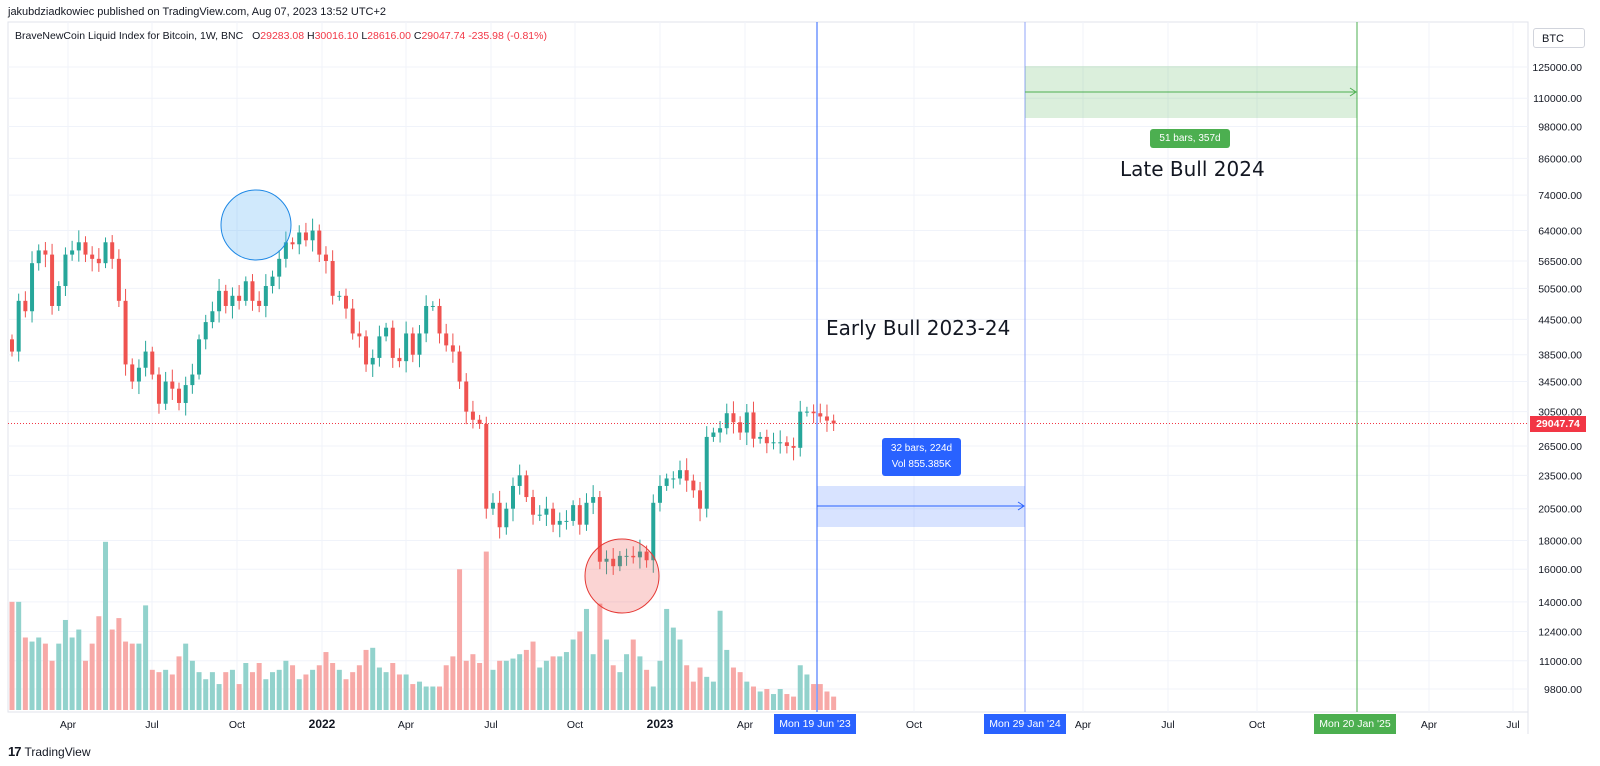 The height and width of the screenshot is (766, 1600). Describe the element at coordinates (1560, 662) in the screenshot. I see `y-tick-label: 11000.00` at that location.